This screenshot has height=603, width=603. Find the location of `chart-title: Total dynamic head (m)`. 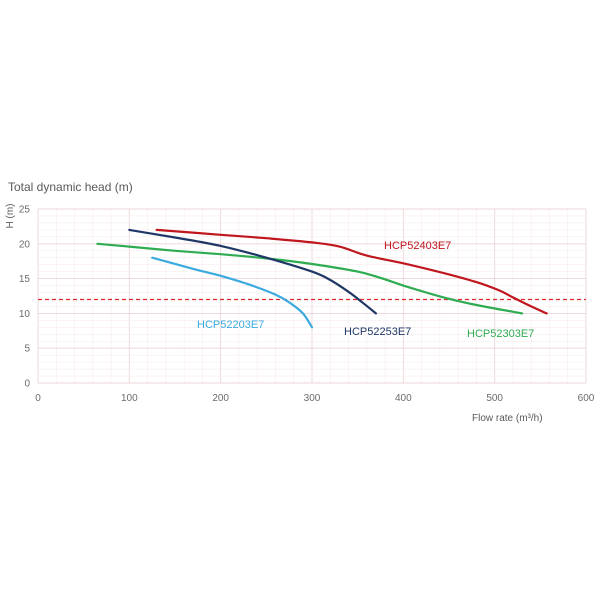

chart-title: Total dynamic head (m) is located at coordinates (70, 187).